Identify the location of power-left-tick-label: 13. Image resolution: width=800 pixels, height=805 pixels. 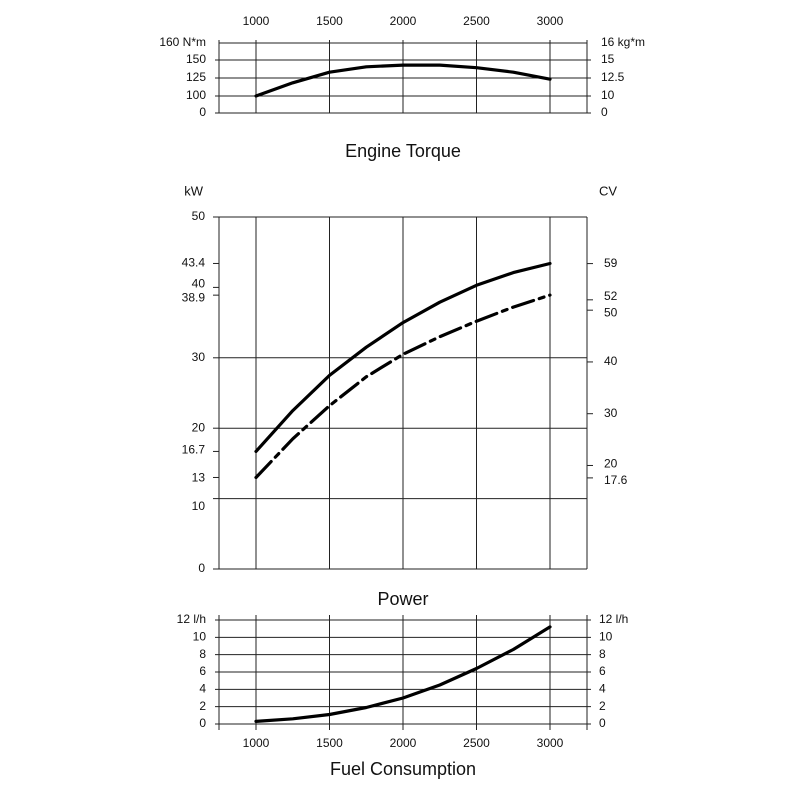
(199, 478).